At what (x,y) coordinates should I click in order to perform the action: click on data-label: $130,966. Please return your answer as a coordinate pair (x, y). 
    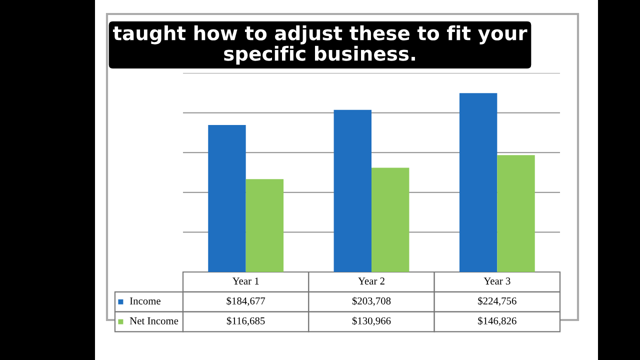
    Looking at the image, I should click on (371, 321).